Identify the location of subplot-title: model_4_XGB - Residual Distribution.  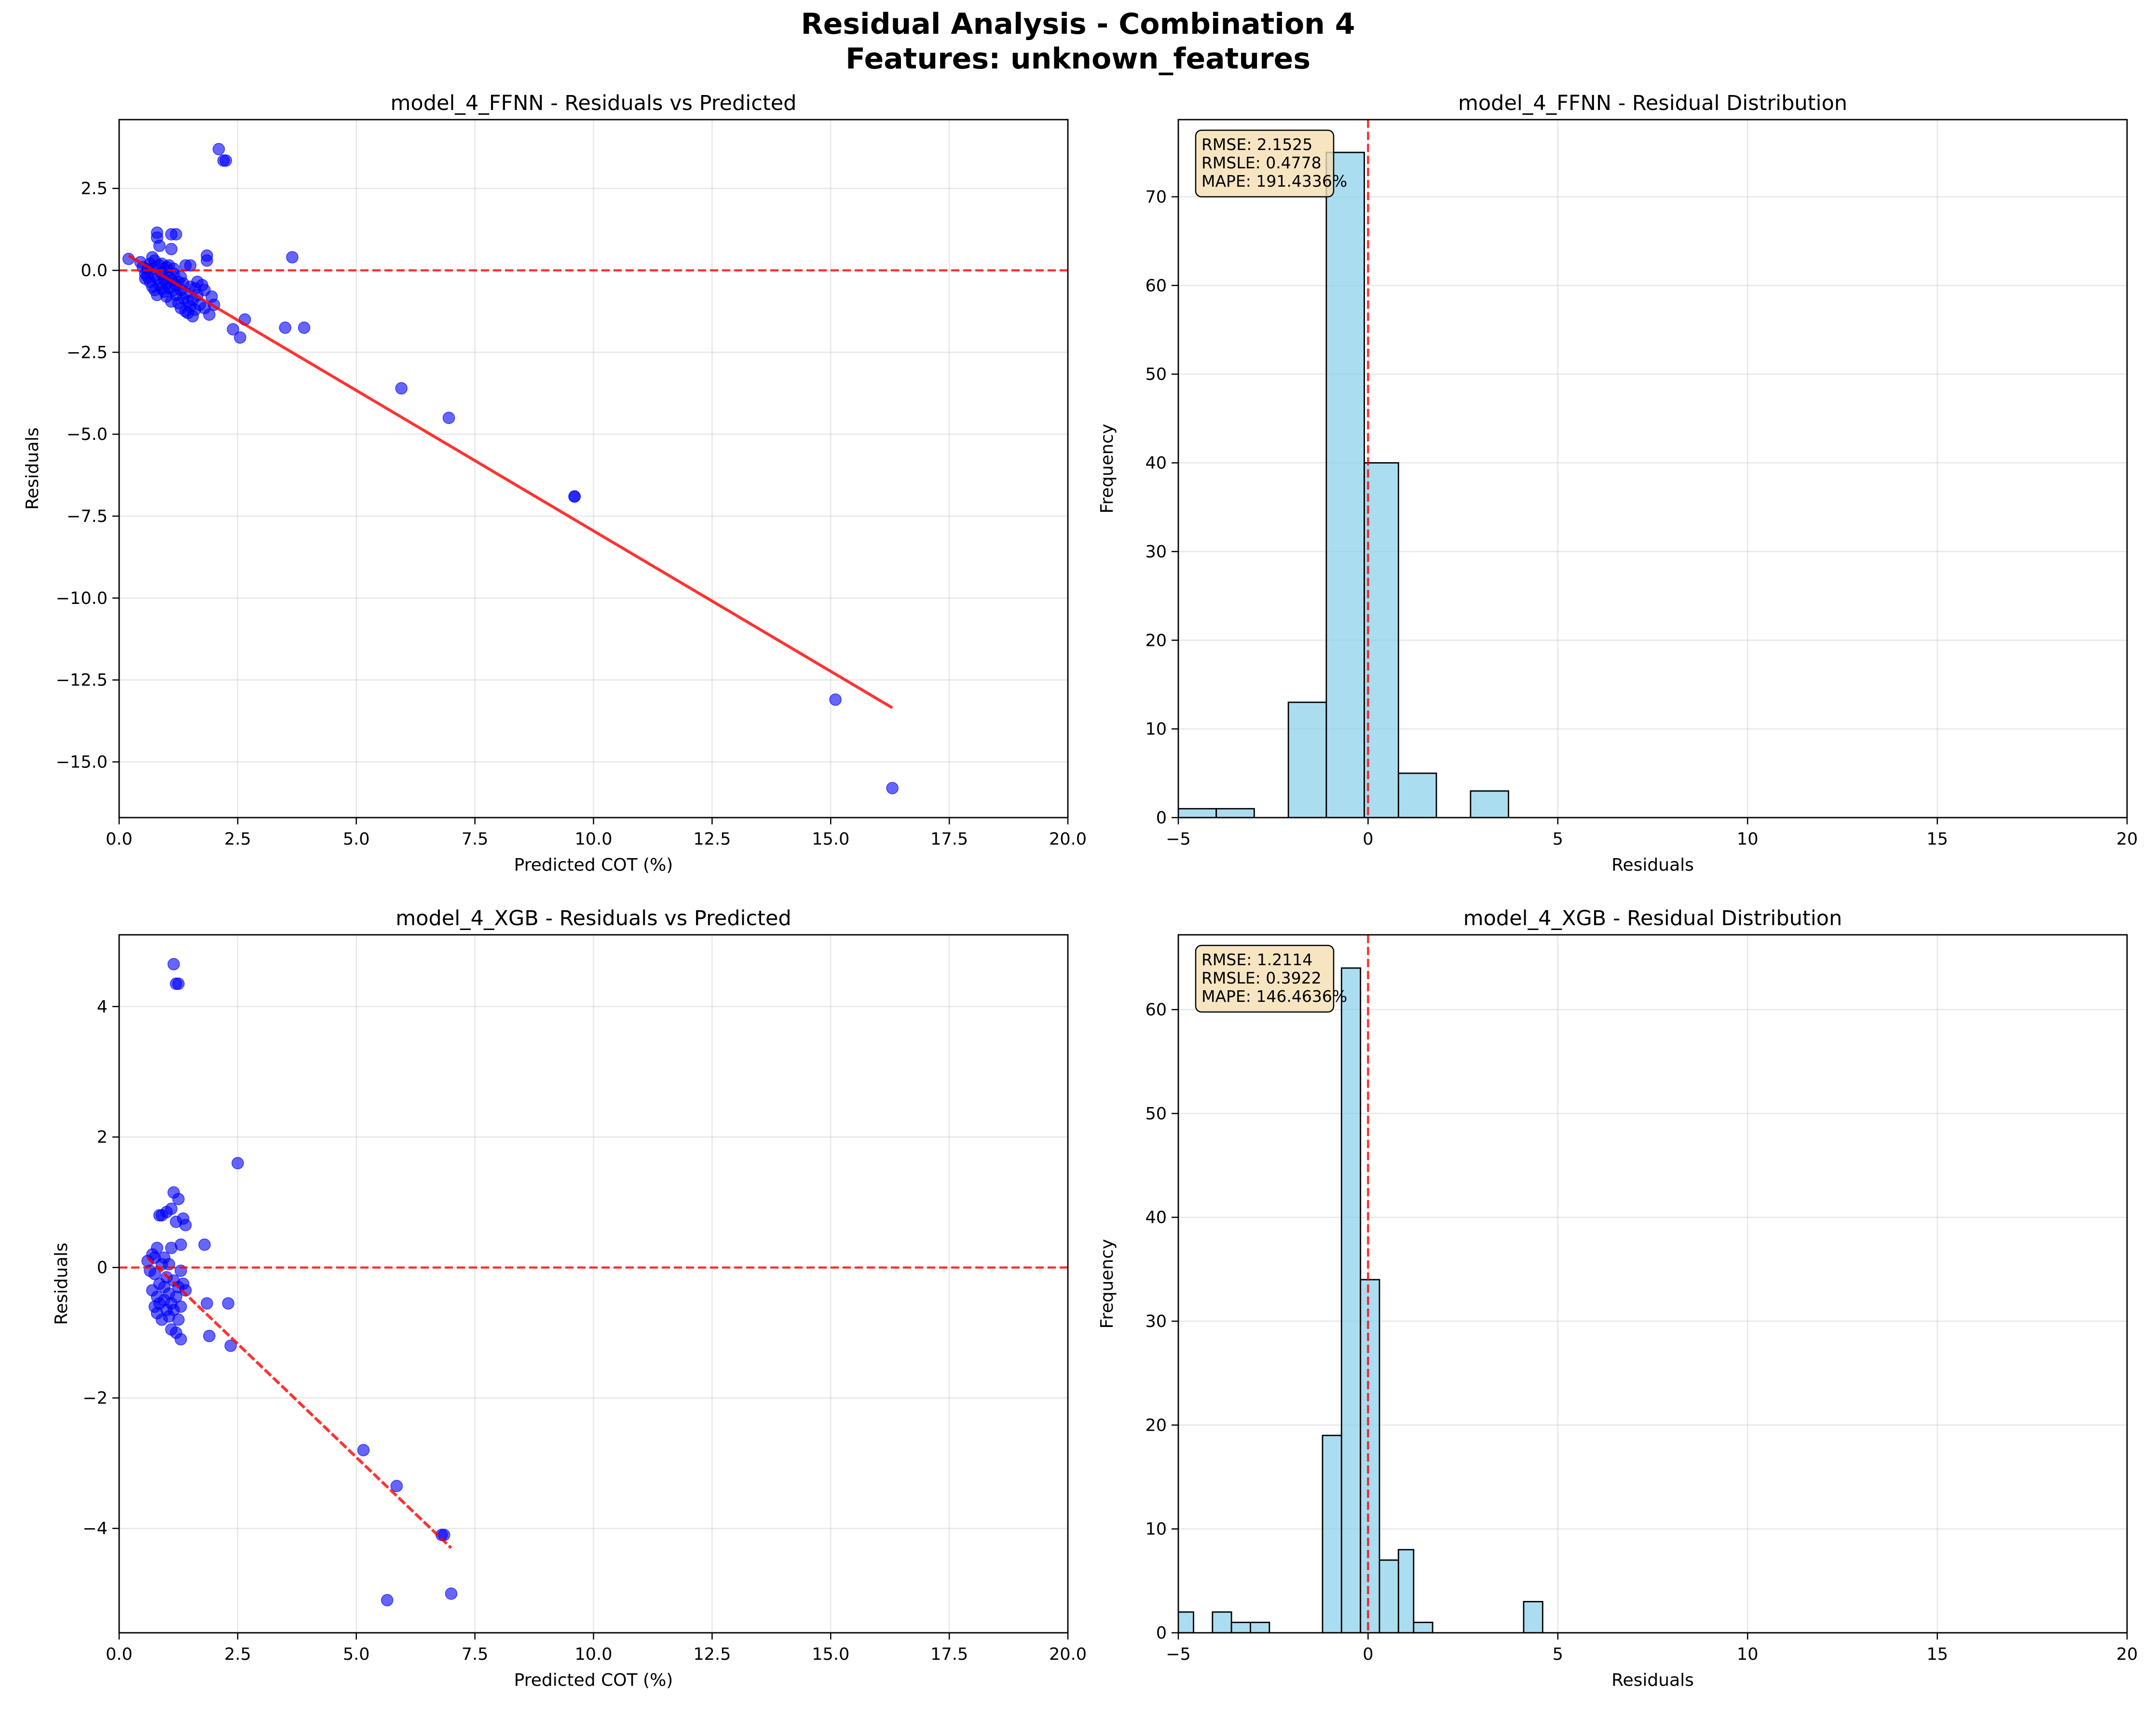
(1652, 918).